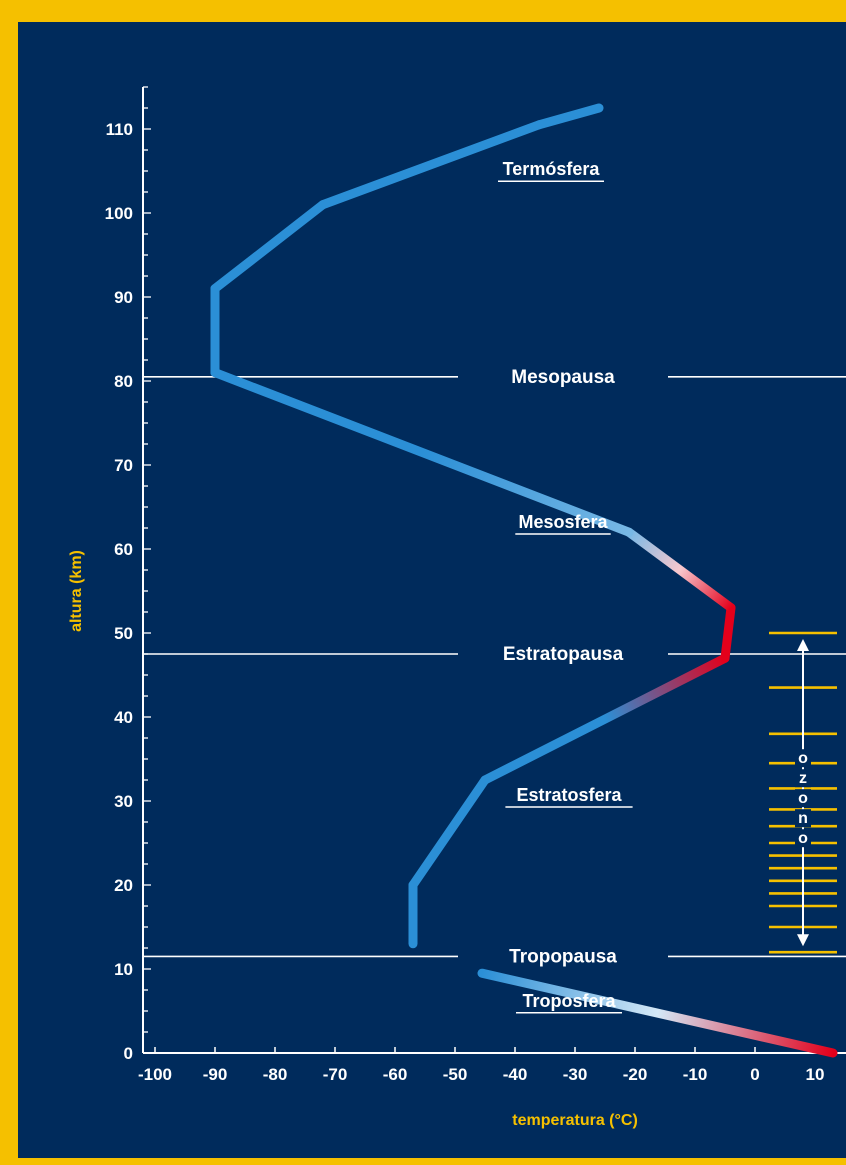  Describe the element at coordinates (123, 465) in the screenshot. I see `y-tick-label: 70` at that location.